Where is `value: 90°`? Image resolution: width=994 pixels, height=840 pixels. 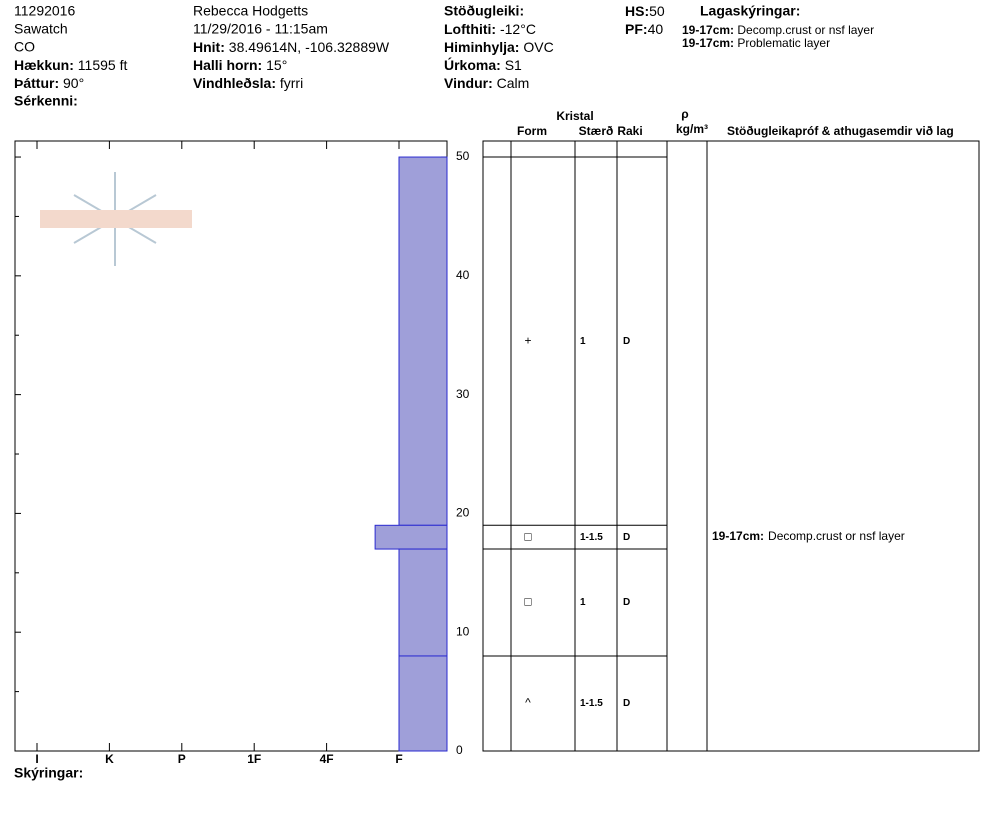 value: 90° is located at coordinates (73, 83).